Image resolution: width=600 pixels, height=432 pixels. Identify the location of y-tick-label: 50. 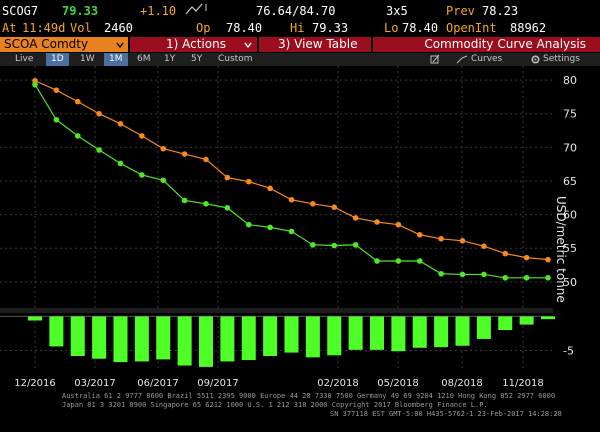
(570, 282).